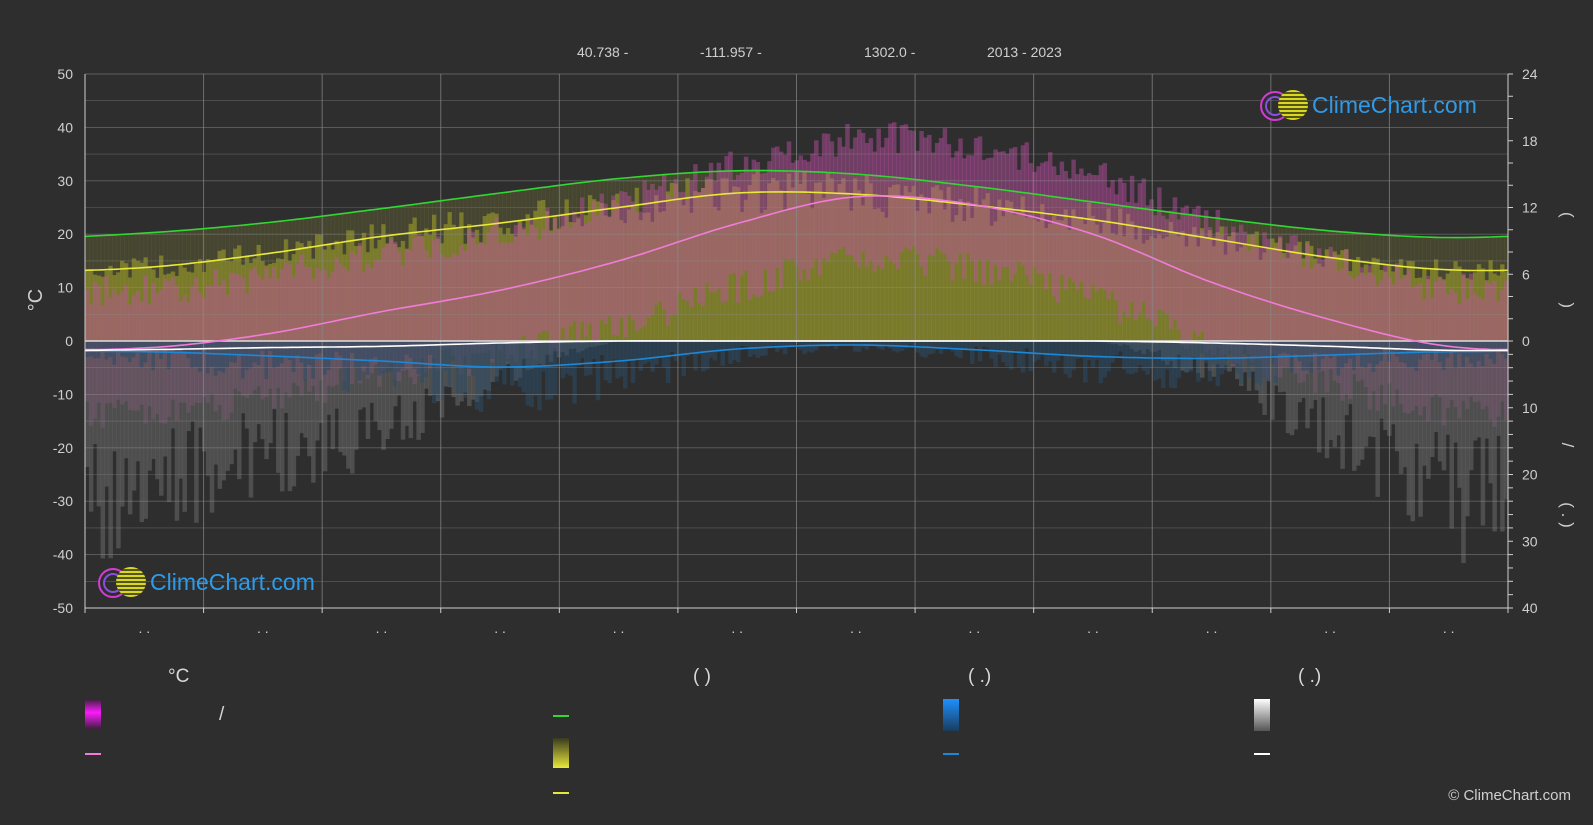  What do you see at coordinates (65, 288) in the screenshot?
I see `y-tick-label: 10` at bounding box center [65, 288].